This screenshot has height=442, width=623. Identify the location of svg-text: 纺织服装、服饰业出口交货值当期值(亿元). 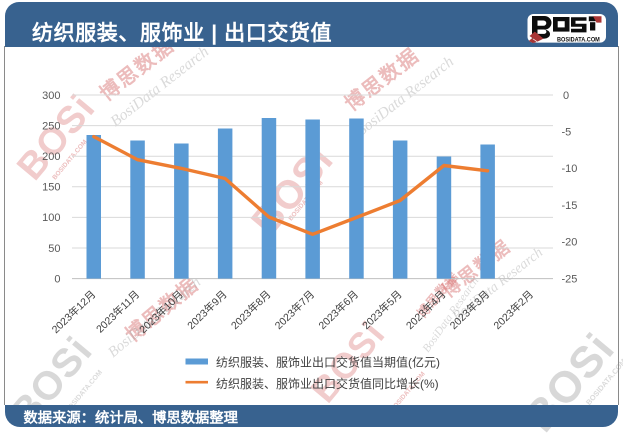
(328, 362).